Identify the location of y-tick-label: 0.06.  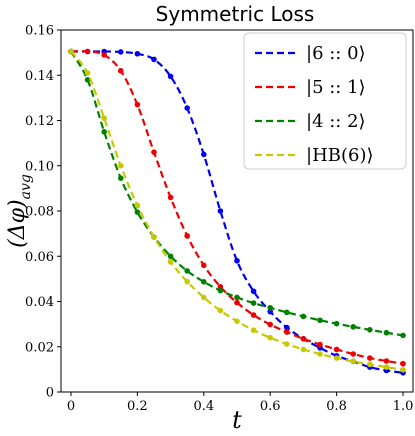
(39, 257).